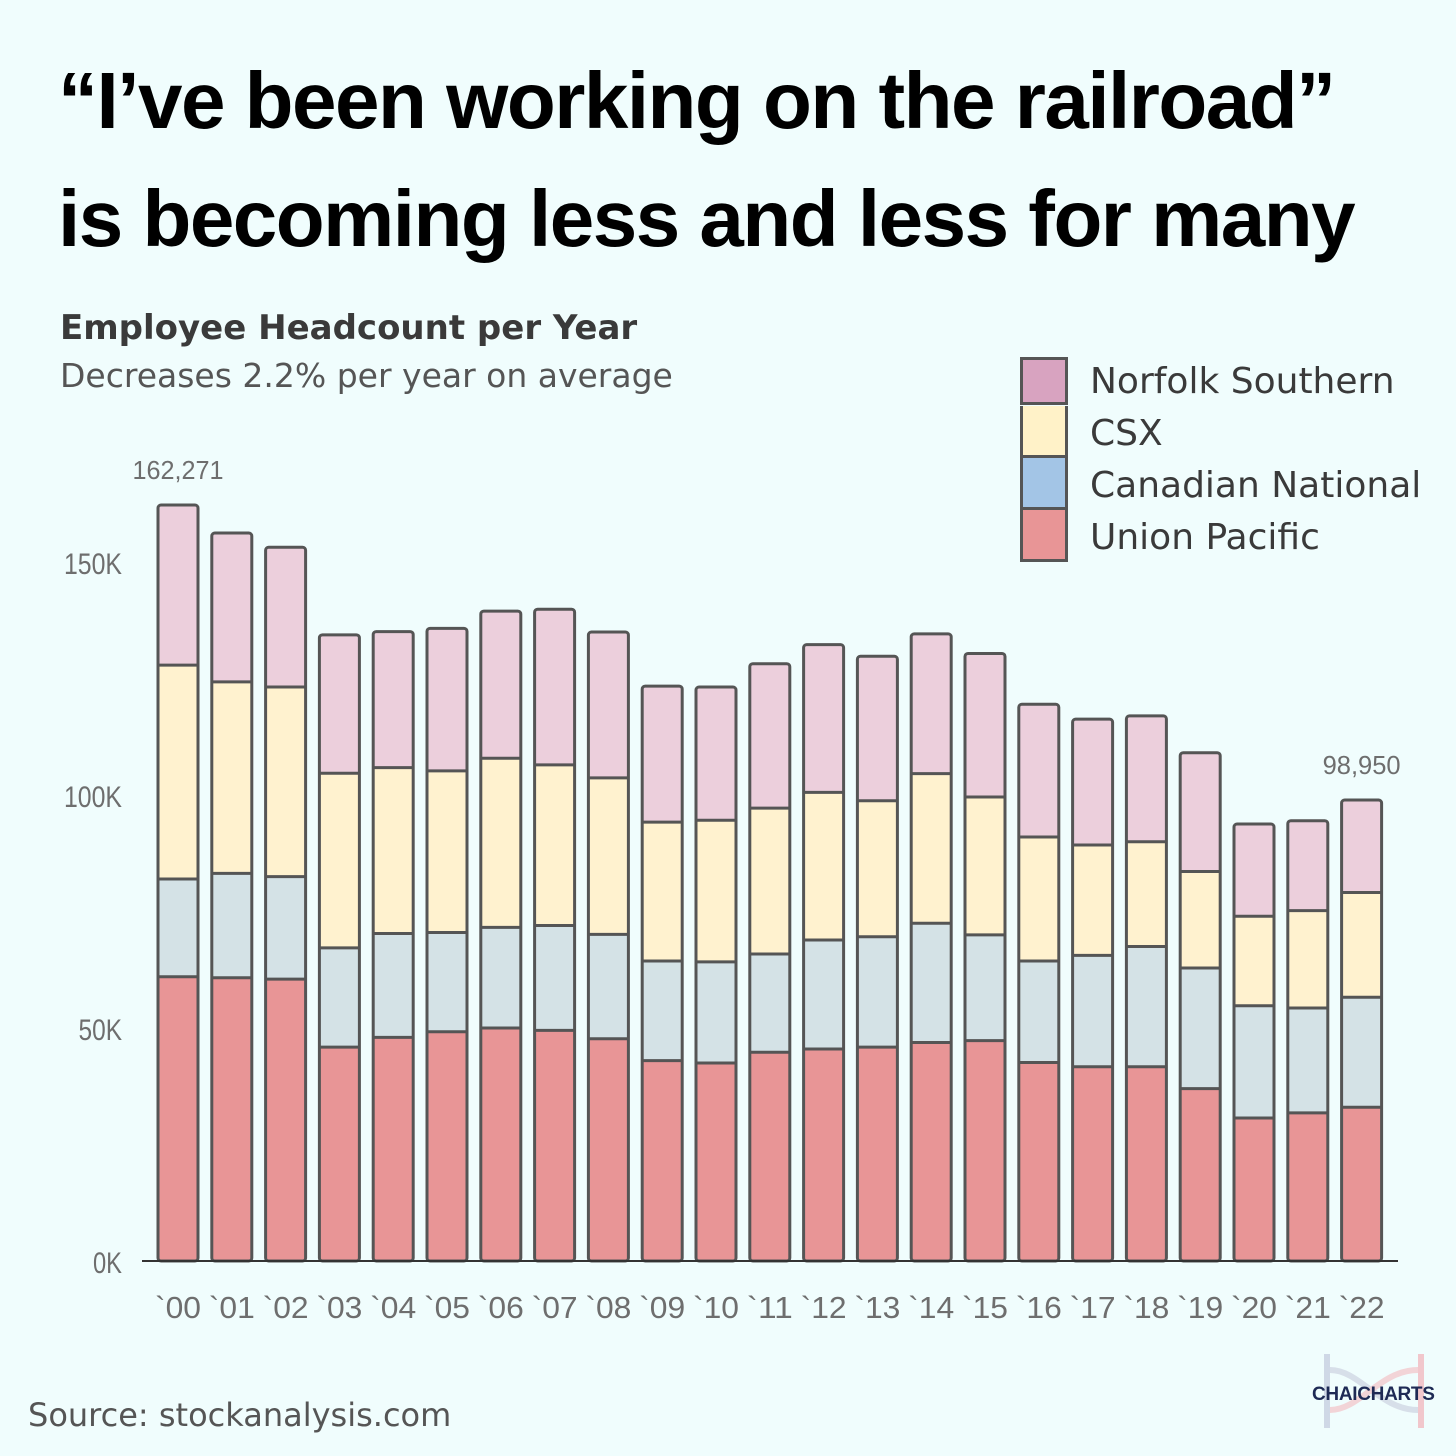 Image resolution: width=1456 pixels, height=1456 pixels. What do you see at coordinates (447, 1307) in the screenshot?
I see `x-tick-label-5: `05` at bounding box center [447, 1307].